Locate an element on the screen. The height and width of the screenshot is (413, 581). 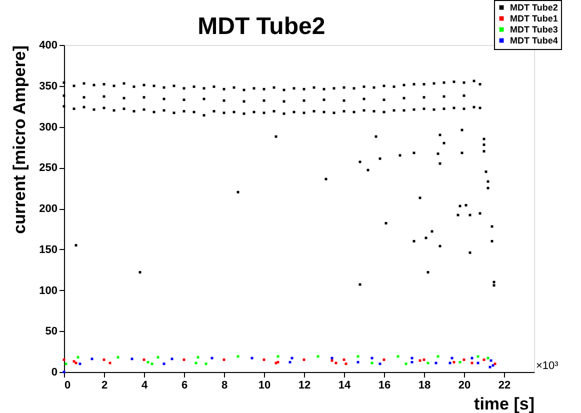
y-tick-label: 150 is located at coordinates (48, 250).